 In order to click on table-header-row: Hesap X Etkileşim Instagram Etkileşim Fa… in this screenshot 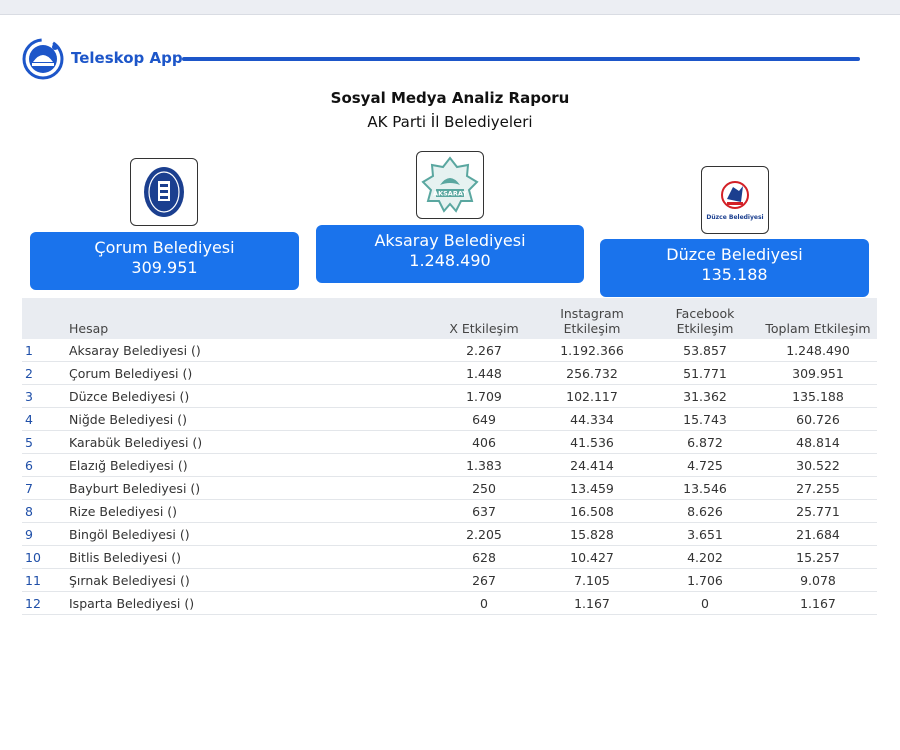, I will do `click(449, 318)`.